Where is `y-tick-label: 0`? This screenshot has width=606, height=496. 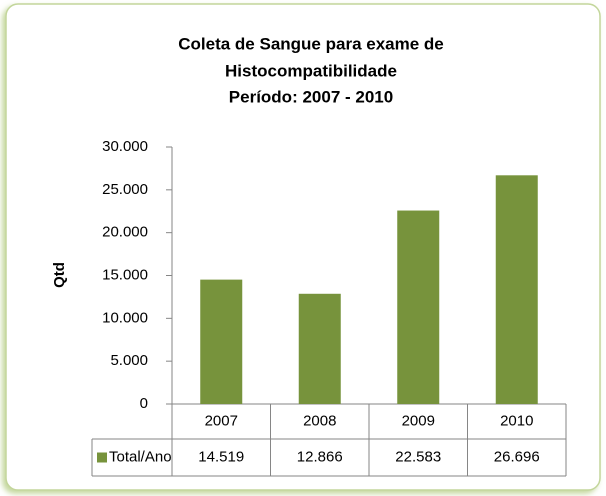
y-tick-label: 0 is located at coordinates (144, 403).